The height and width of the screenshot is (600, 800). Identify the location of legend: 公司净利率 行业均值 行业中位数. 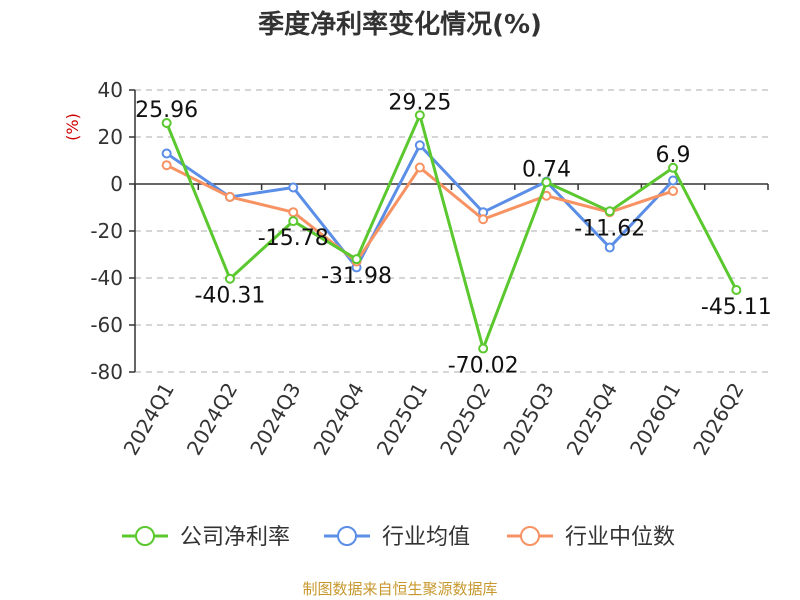
(398, 537).